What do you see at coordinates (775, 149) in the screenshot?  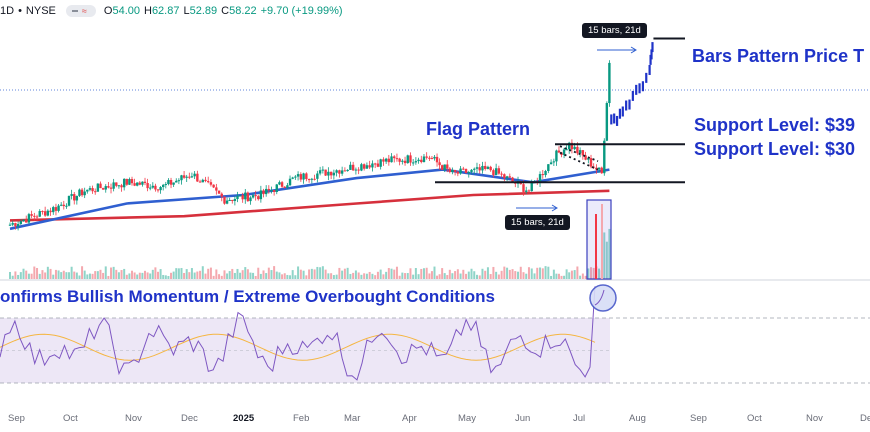 I see `support-level-lower-label: Support Level: $30` at bounding box center [775, 149].